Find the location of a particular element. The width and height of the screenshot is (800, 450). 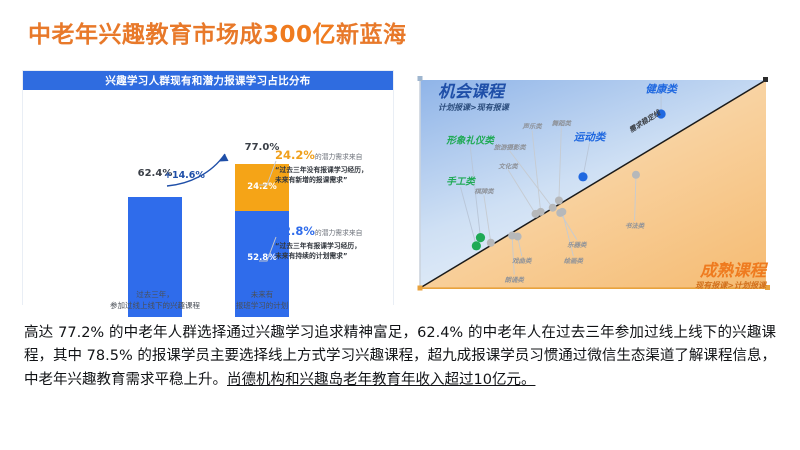

leader-line-bottom-icon is located at coordinates (268, 249).